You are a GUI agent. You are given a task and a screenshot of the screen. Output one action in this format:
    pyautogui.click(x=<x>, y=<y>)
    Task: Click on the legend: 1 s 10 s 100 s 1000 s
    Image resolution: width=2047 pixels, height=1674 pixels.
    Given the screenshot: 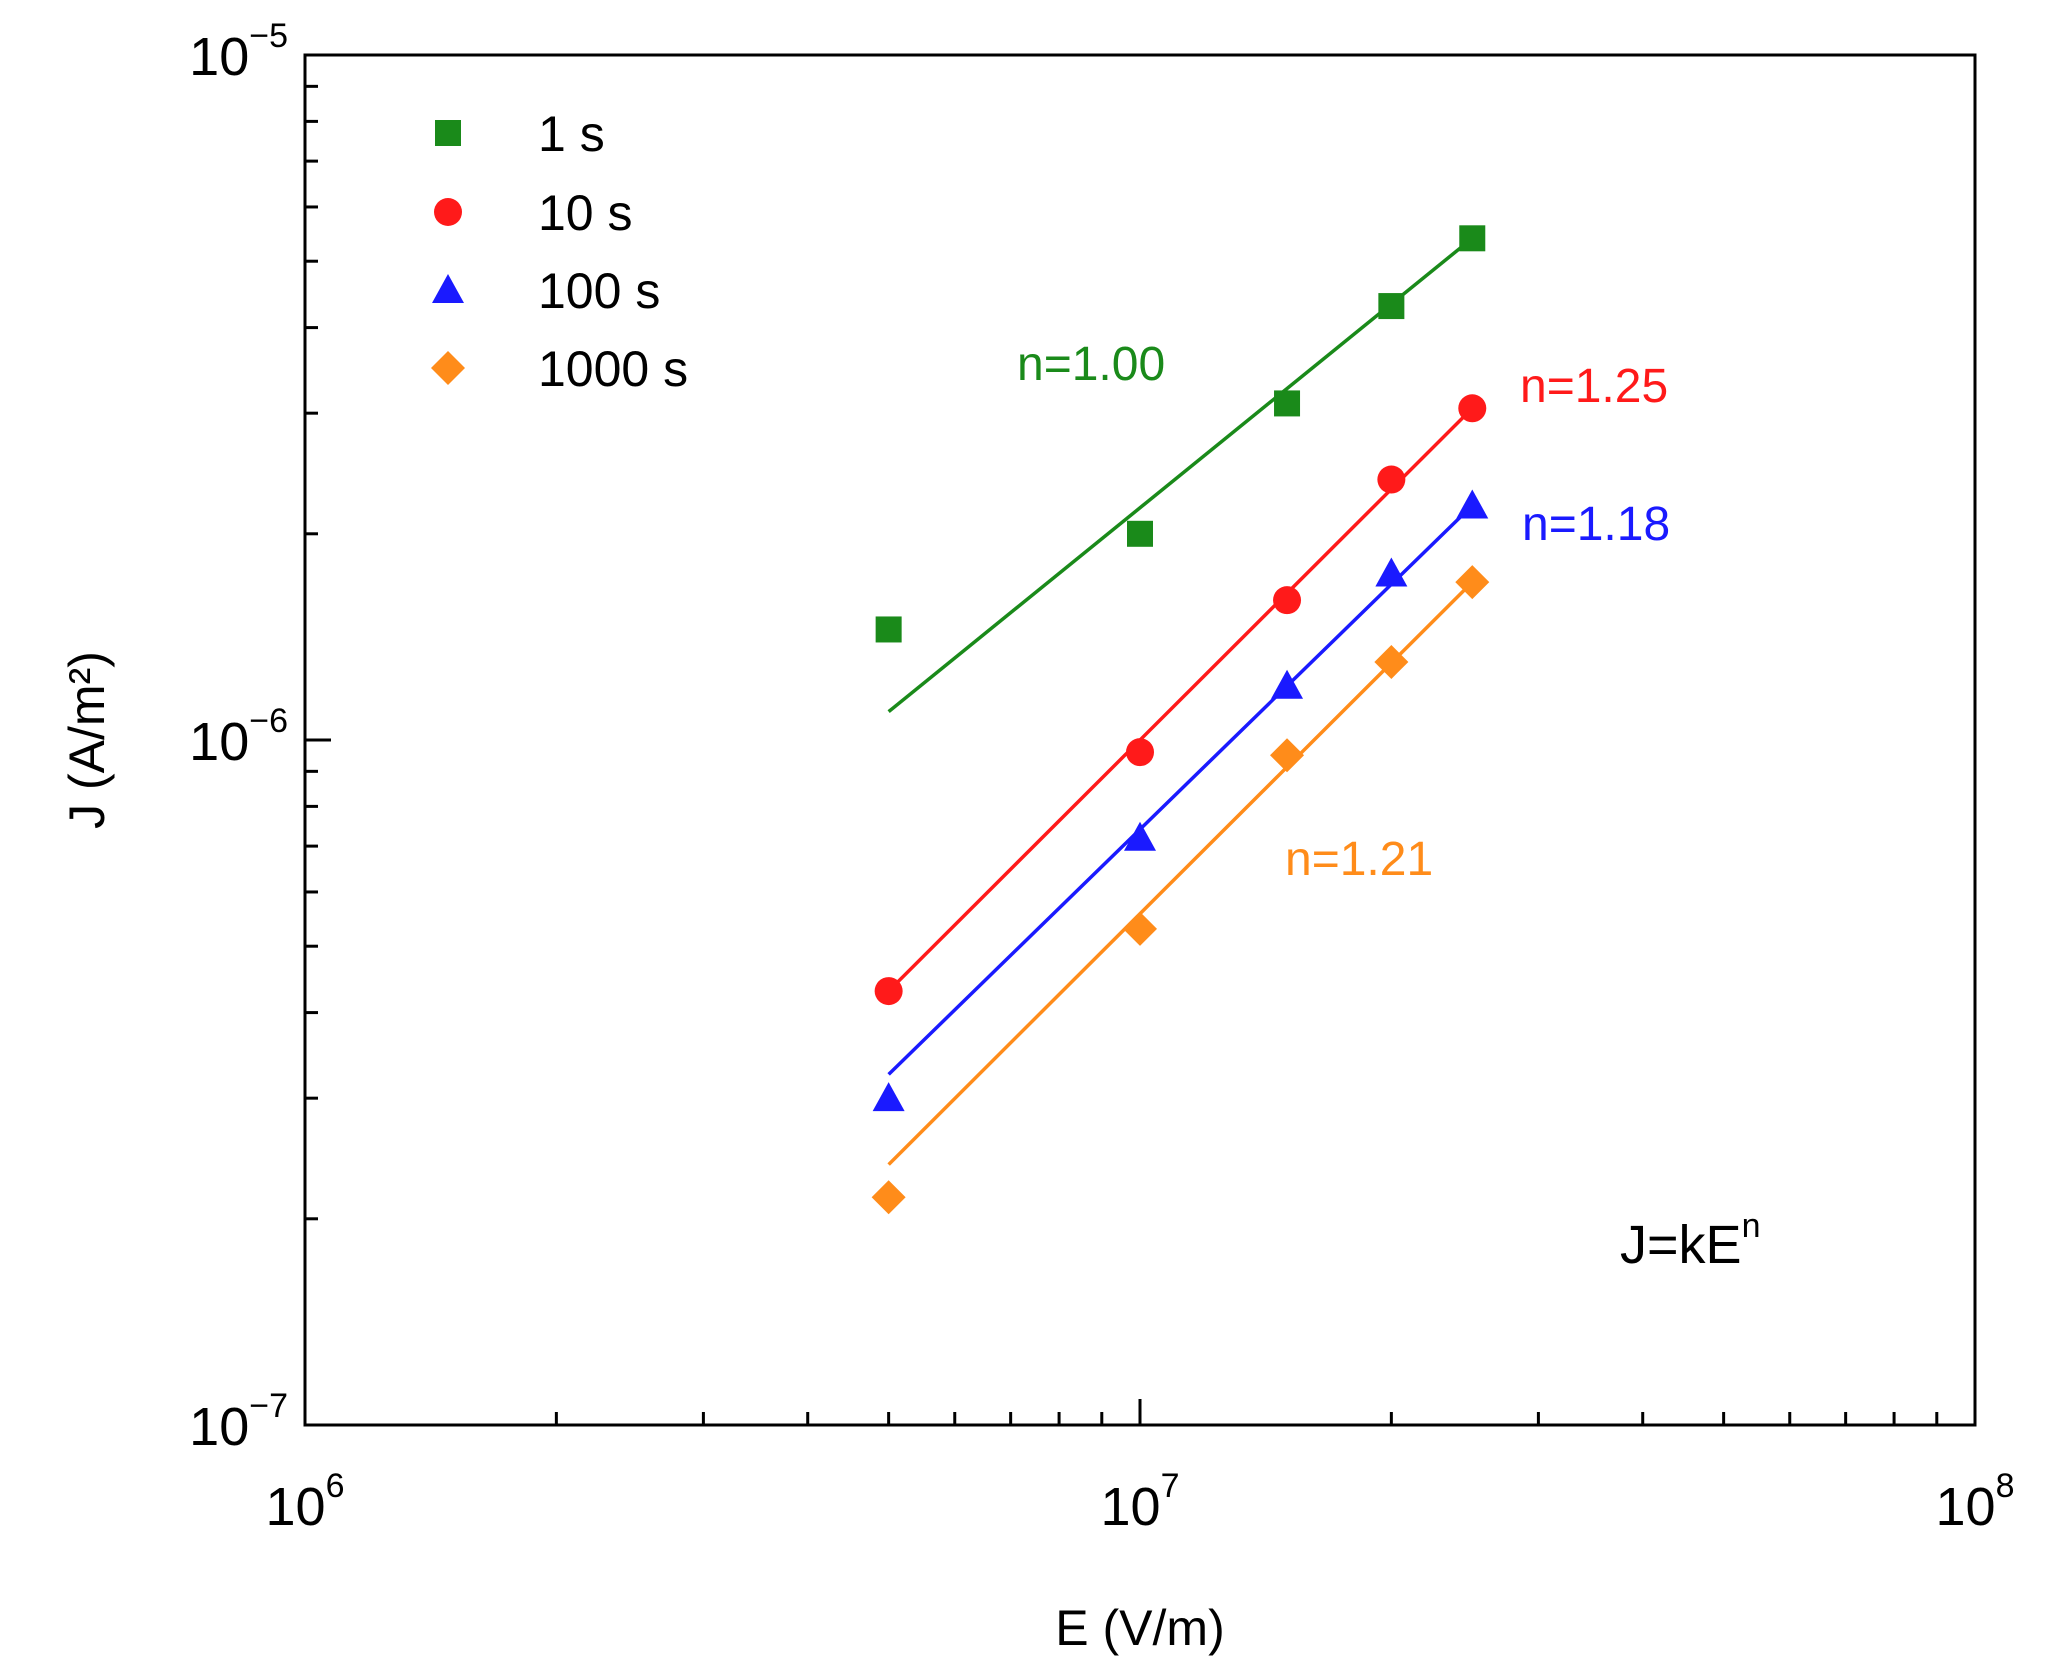 What is the action you would take?
    pyautogui.click(x=559, y=251)
    